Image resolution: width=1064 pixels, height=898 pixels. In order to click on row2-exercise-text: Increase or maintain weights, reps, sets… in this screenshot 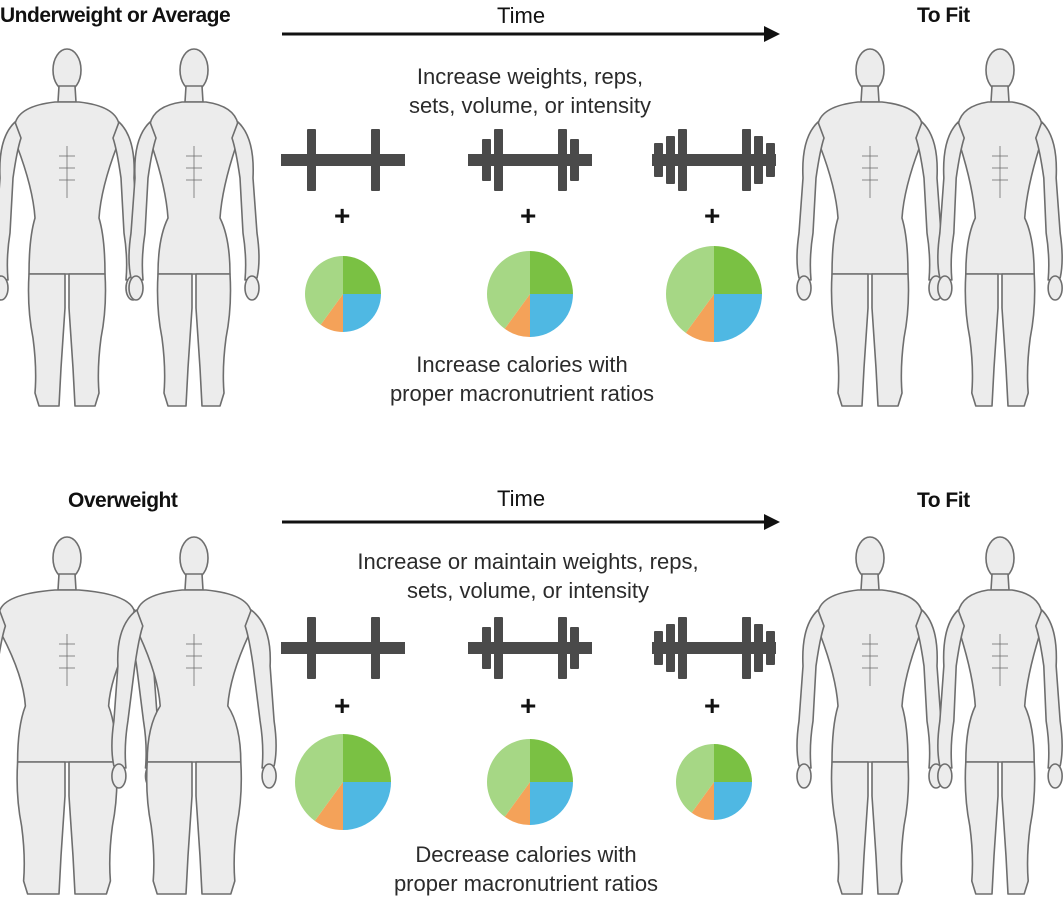, I will do `click(528, 576)`.